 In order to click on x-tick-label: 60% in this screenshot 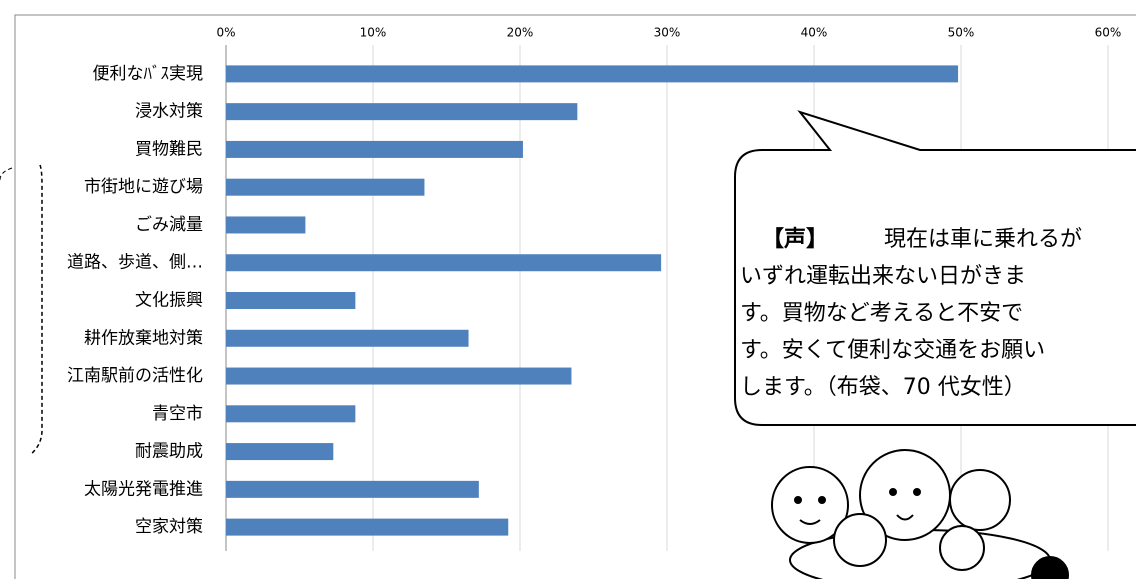, I will do `click(1108, 33)`.